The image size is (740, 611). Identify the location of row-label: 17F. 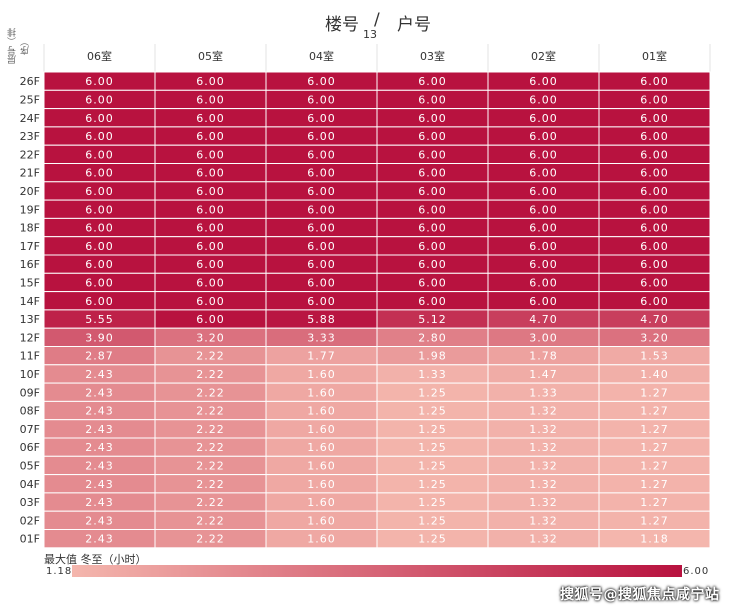
(30, 246).